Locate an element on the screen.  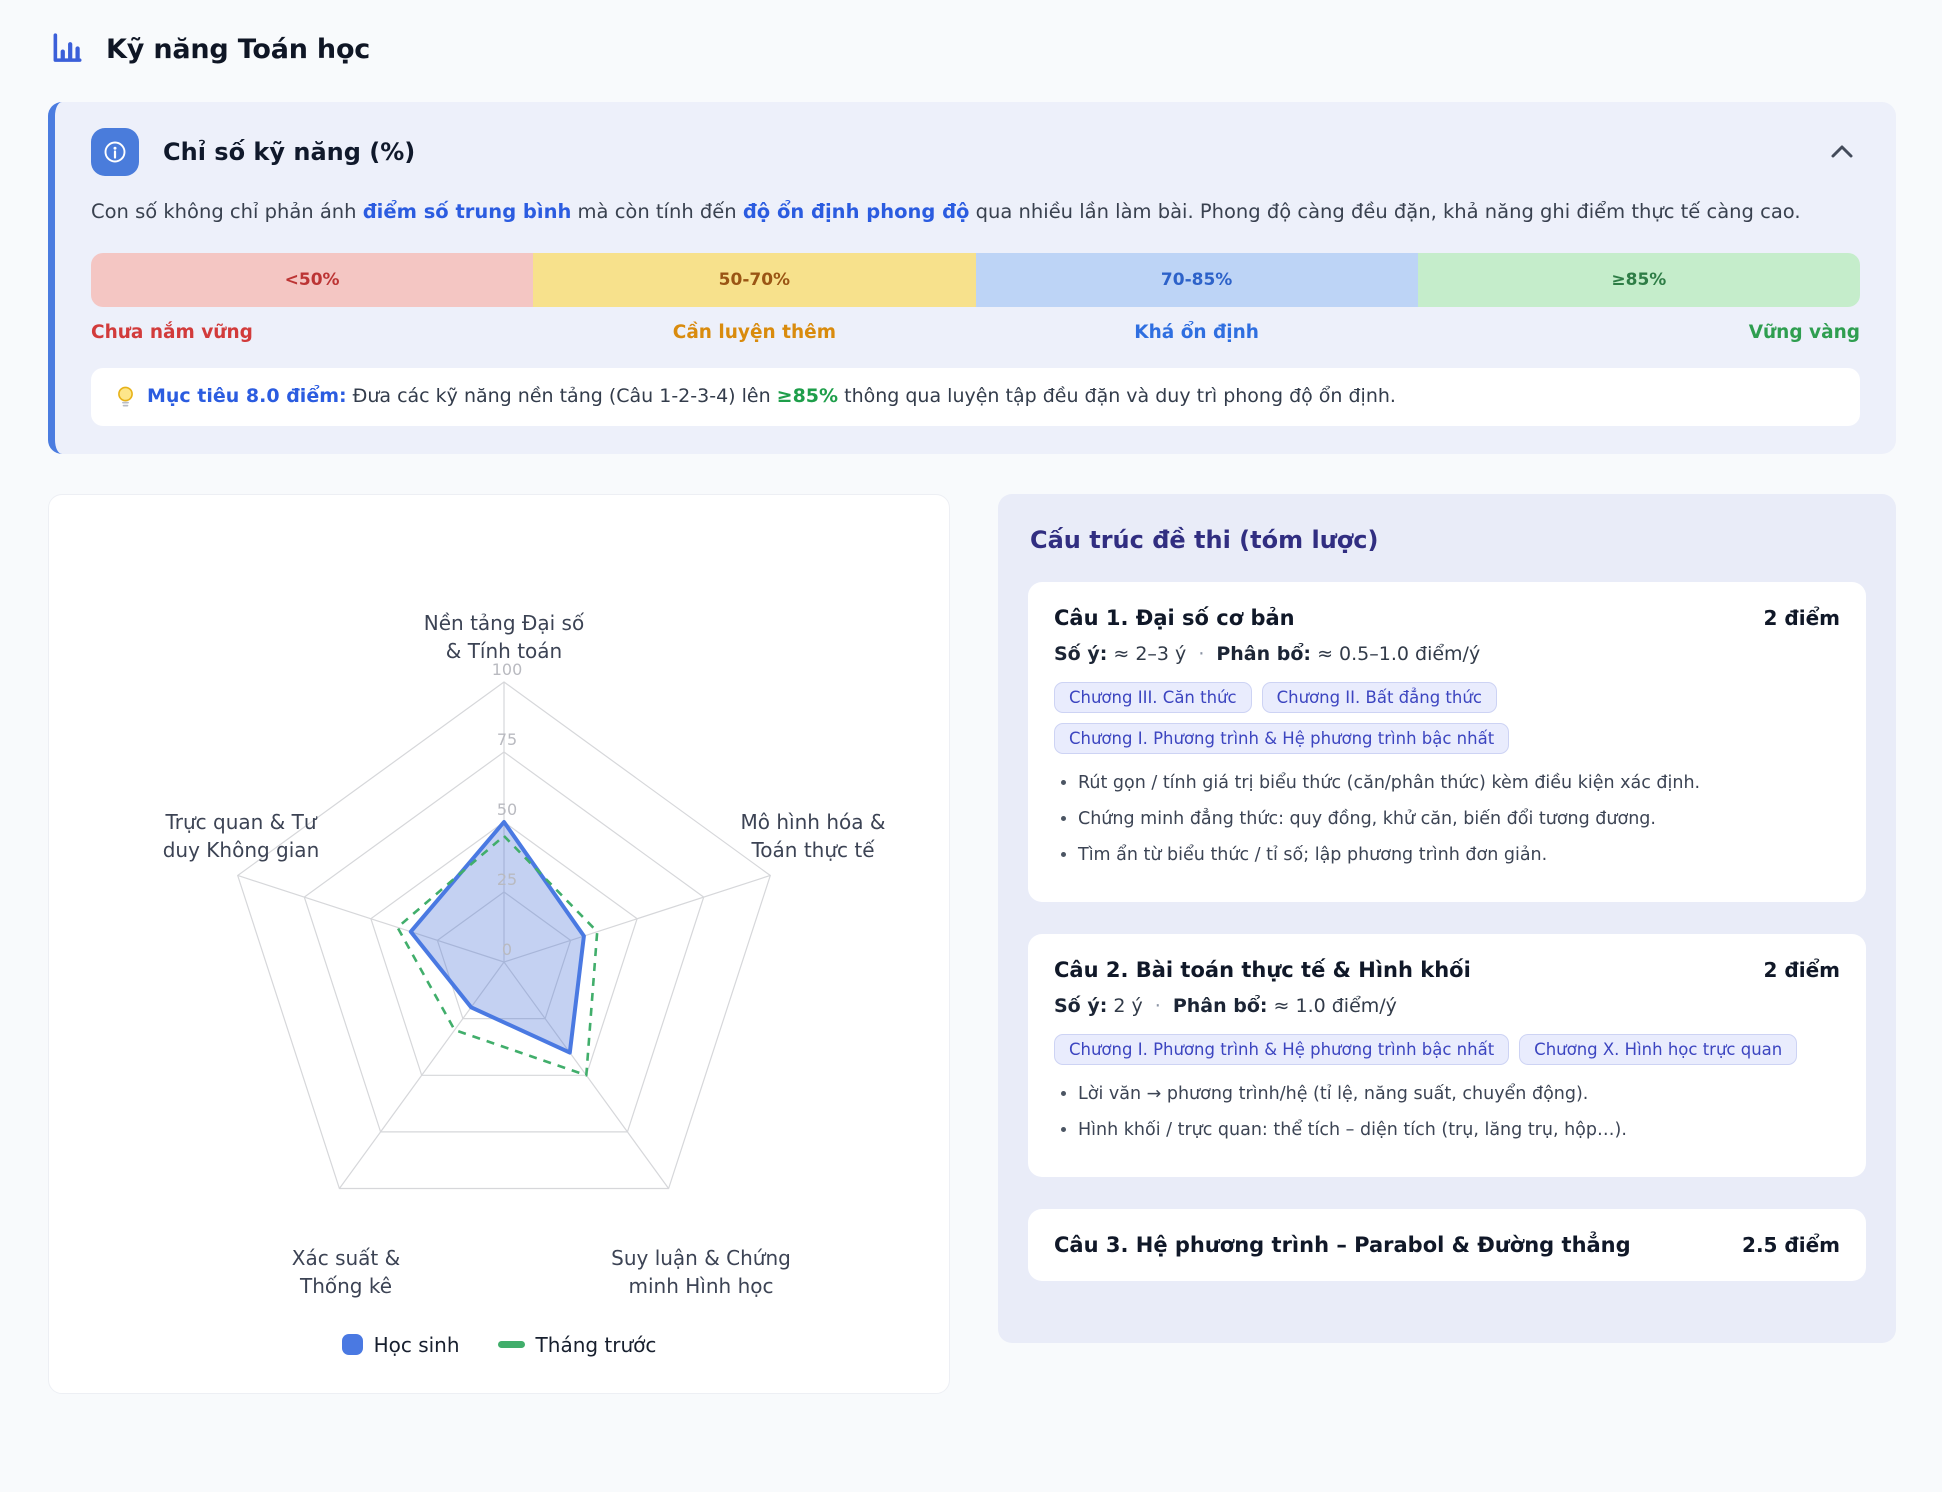
exam-card-header: Câu 1. Đại số cơ bản 2 điểm is located at coordinates (1447, 618).